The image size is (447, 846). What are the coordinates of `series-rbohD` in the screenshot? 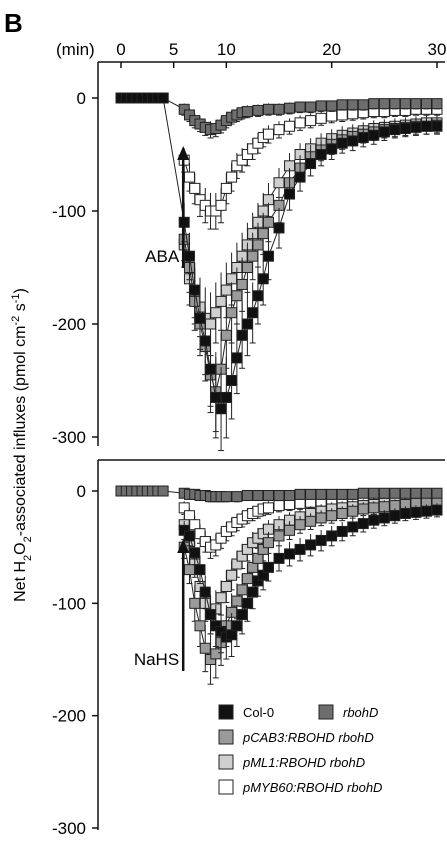 It's located at (279, 115).